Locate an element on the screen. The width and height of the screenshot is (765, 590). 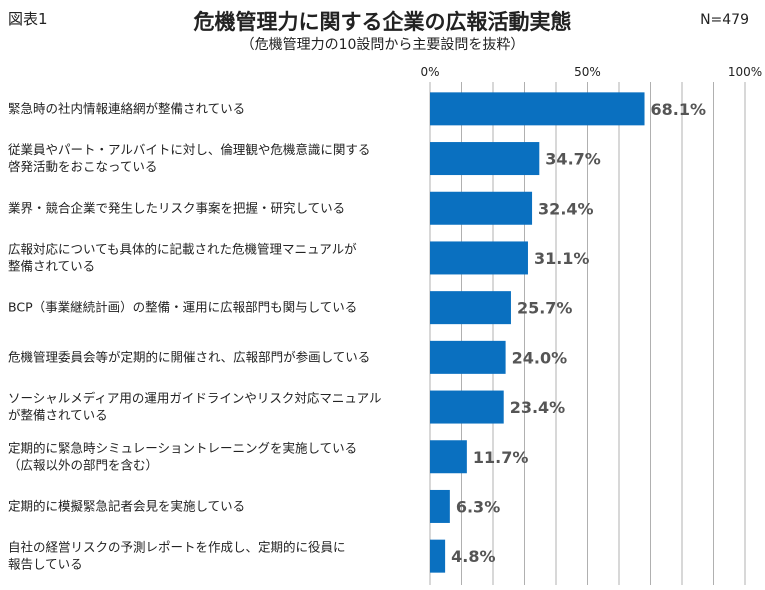
category-label: 自社の経営リスクの予測レポートを作成し、定期的に役員に is located at coordinates (177, 547).